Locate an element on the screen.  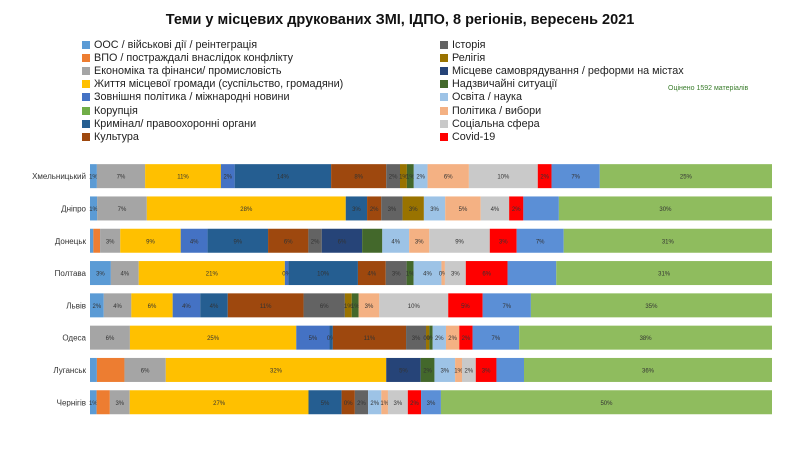
legend-label: Кримінал/ правоохоронні органи is located at coordinates (175, 123).